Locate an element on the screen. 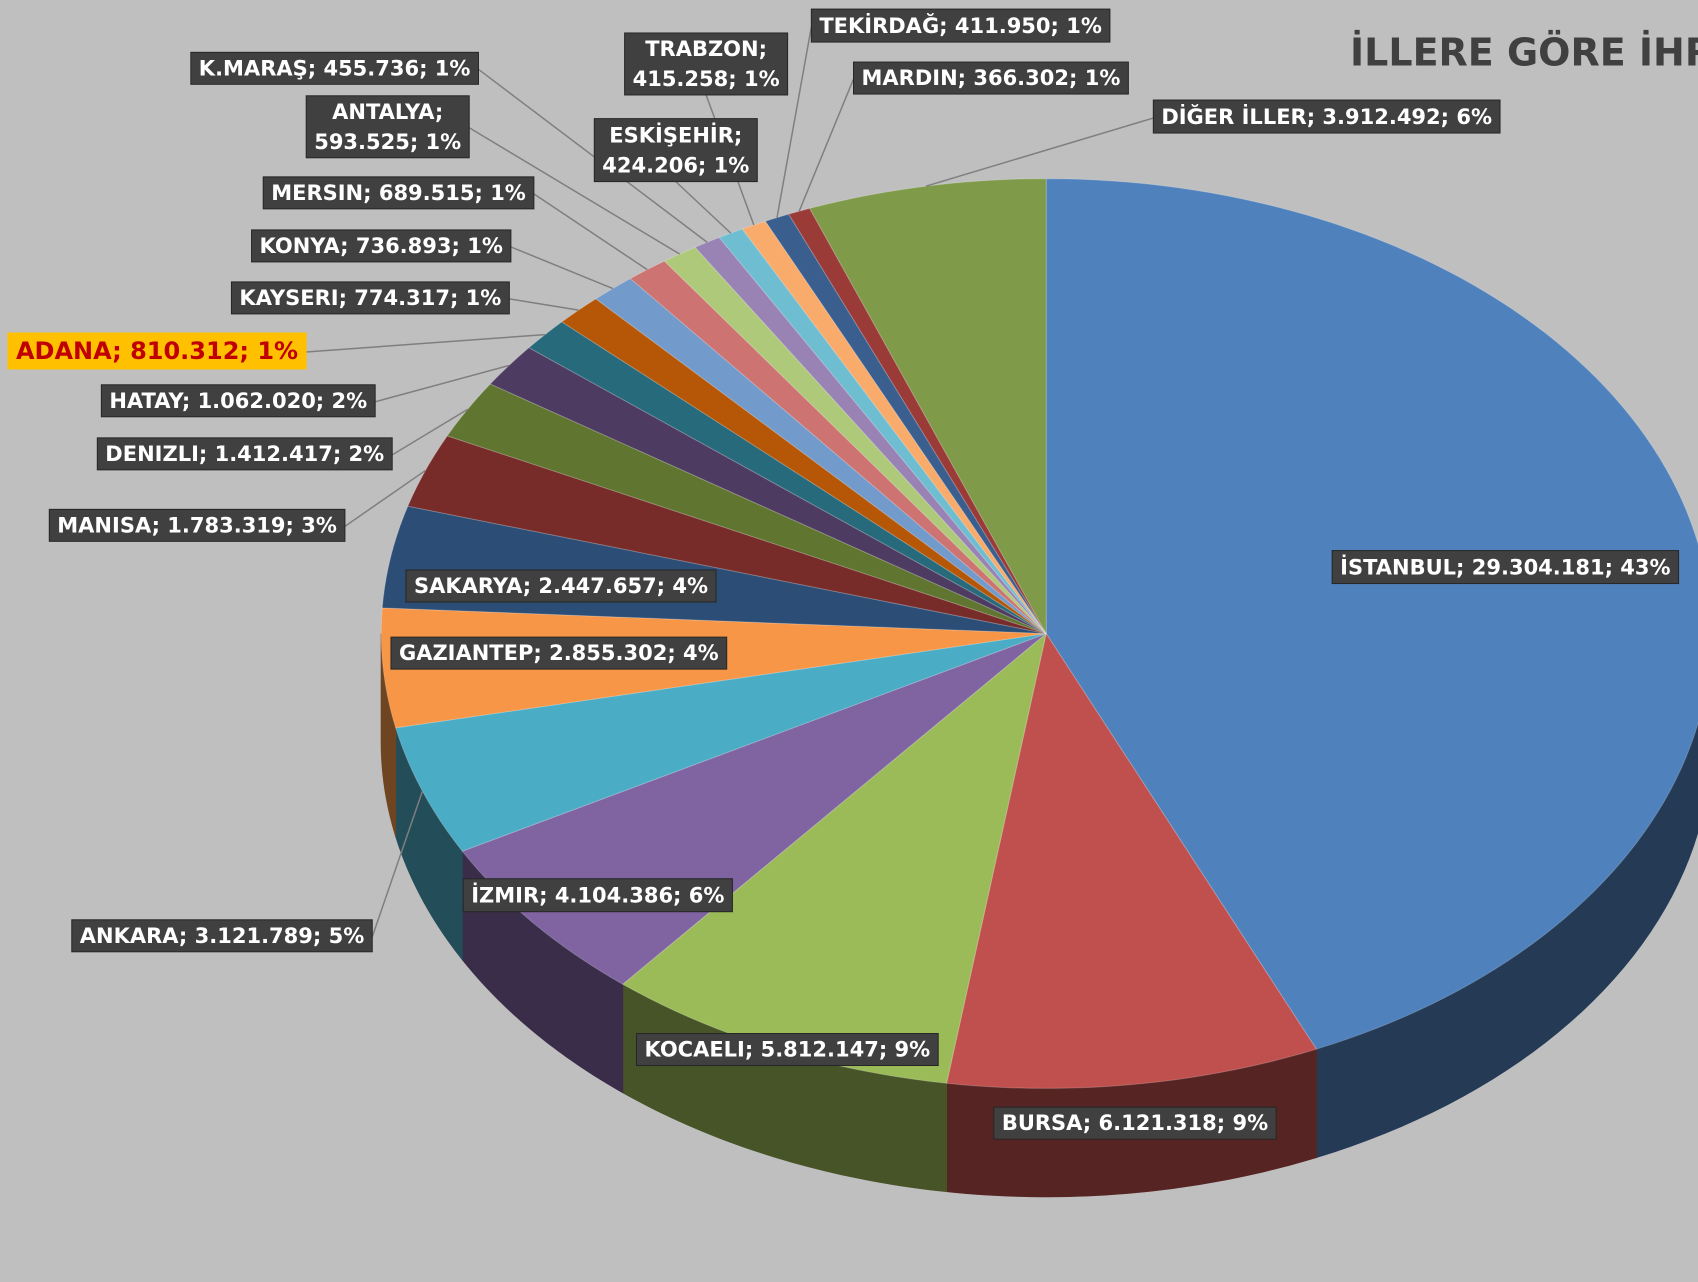 The height and width of the screenshot is (1282, 1698). data-label-text: İSTANBUL; 29.304.181; 43% is located at coordinates (1505, 567).